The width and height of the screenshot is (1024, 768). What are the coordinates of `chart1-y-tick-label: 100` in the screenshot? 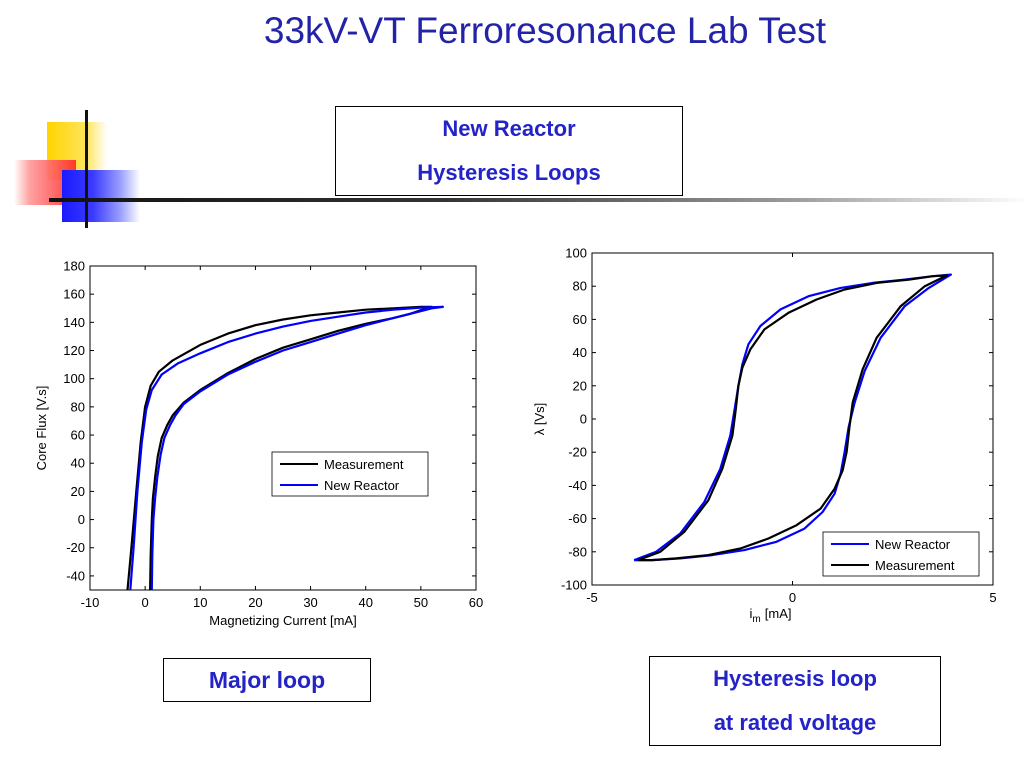 It's located at (74, 378).